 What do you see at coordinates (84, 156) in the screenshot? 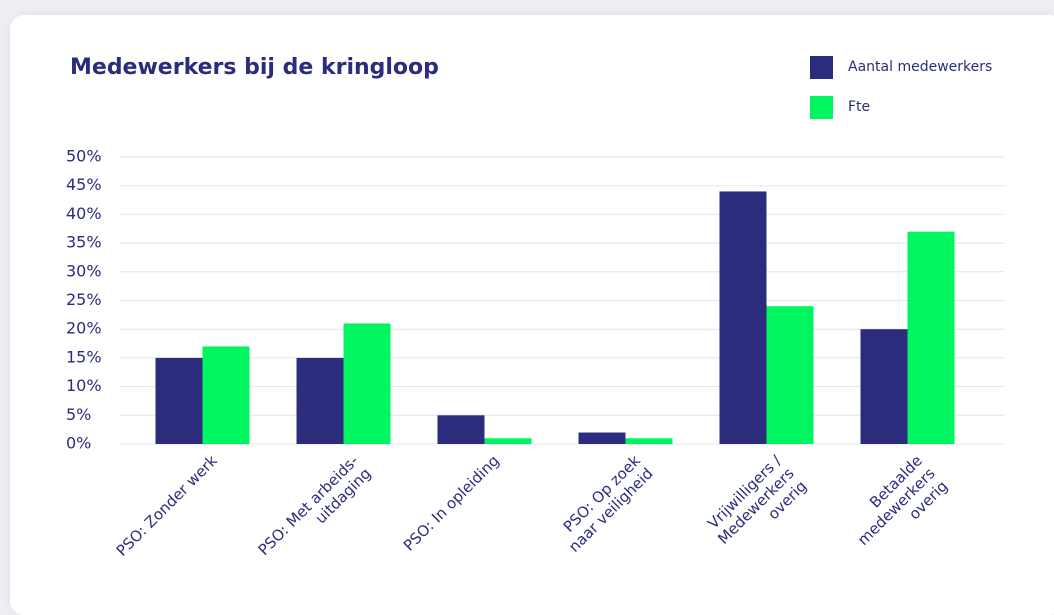
I see `y-tick-label: 50%` at bounding box center [84, 156].